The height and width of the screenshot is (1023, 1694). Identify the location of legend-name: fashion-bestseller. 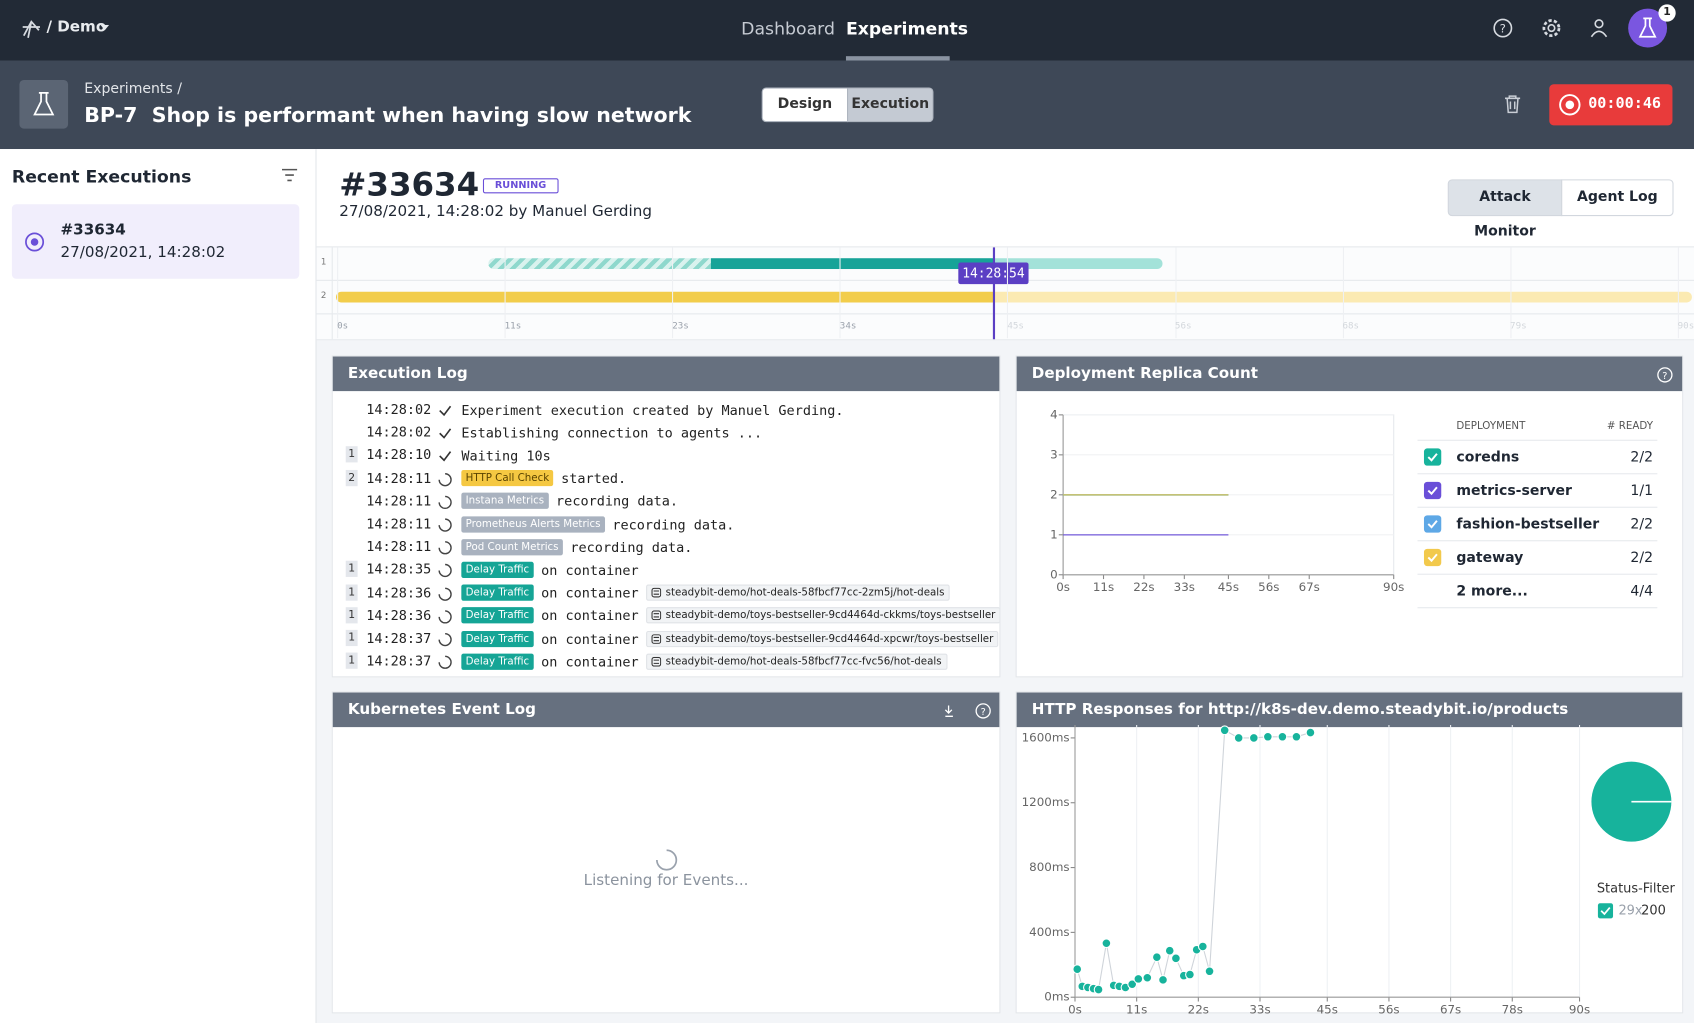
(1528, 524).